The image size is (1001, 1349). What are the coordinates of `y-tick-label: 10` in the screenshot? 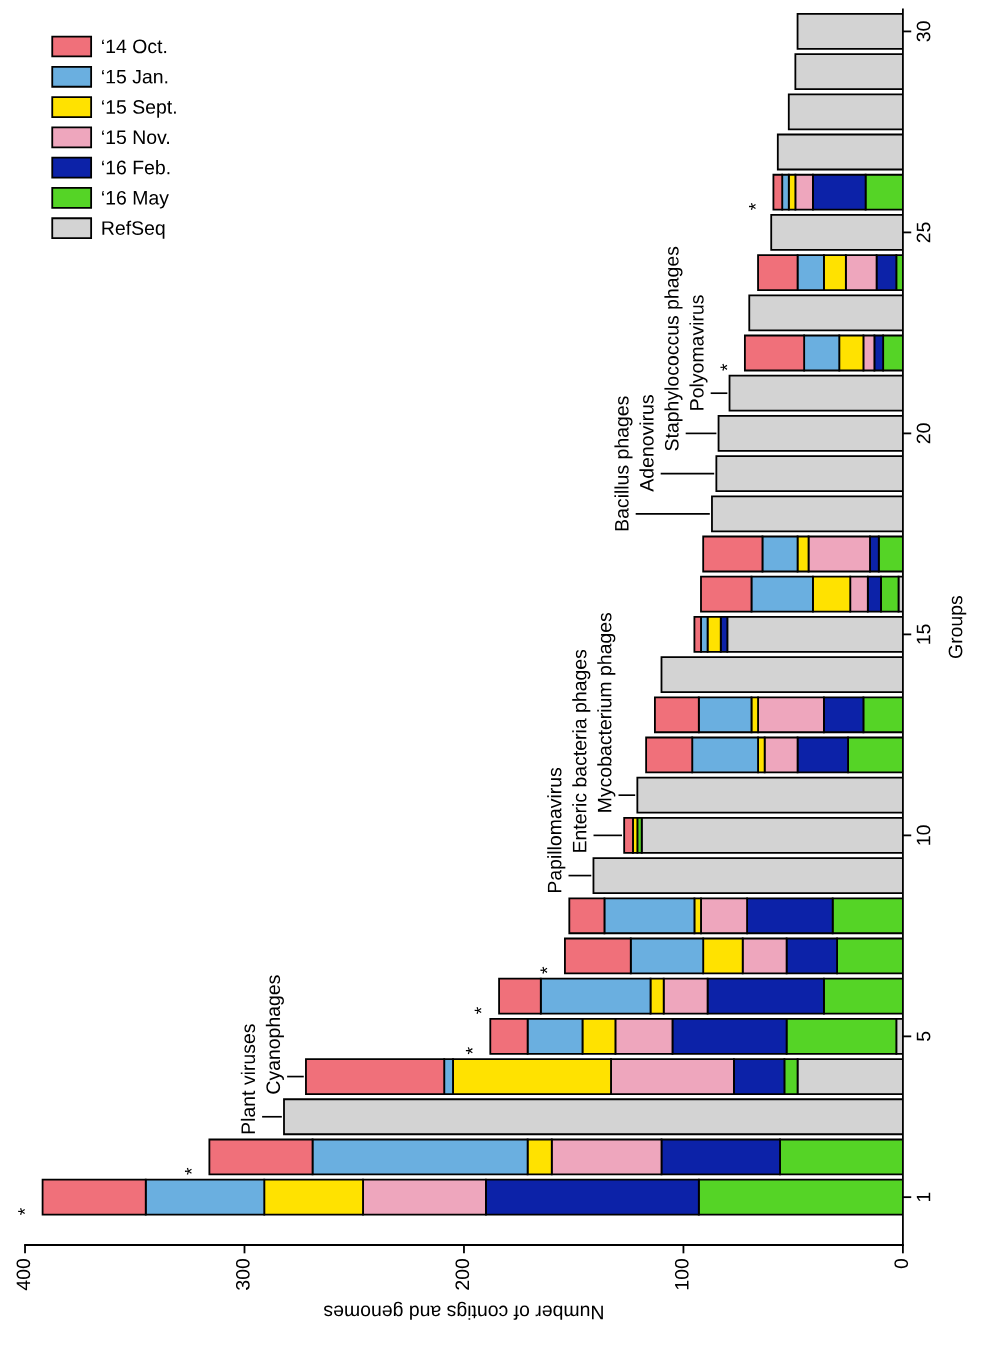 It's located at (923, 835).